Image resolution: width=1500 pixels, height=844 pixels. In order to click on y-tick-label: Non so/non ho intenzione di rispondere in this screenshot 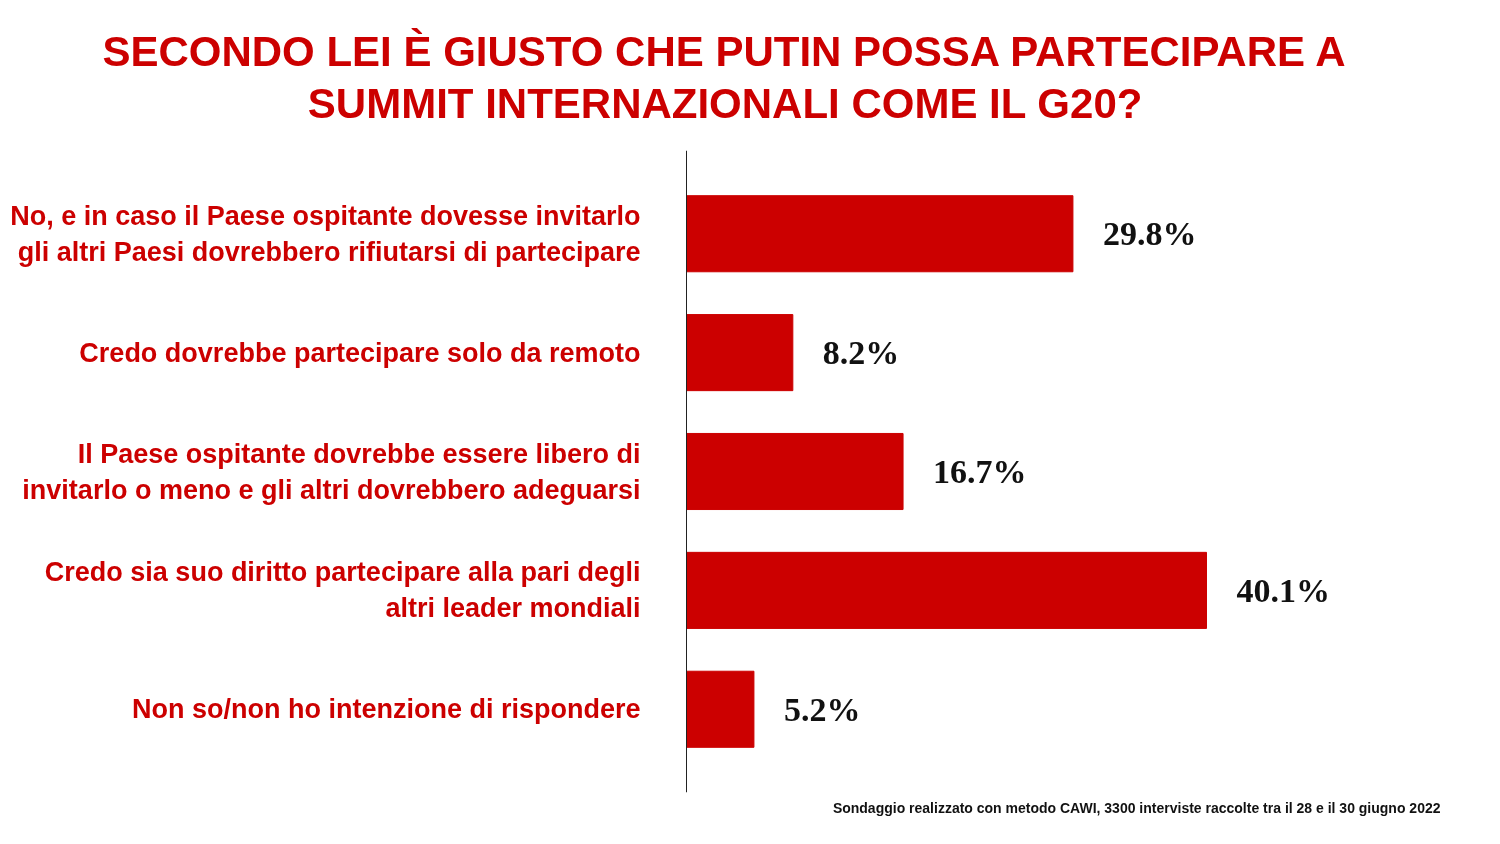, I will do `click(386, 709)`.